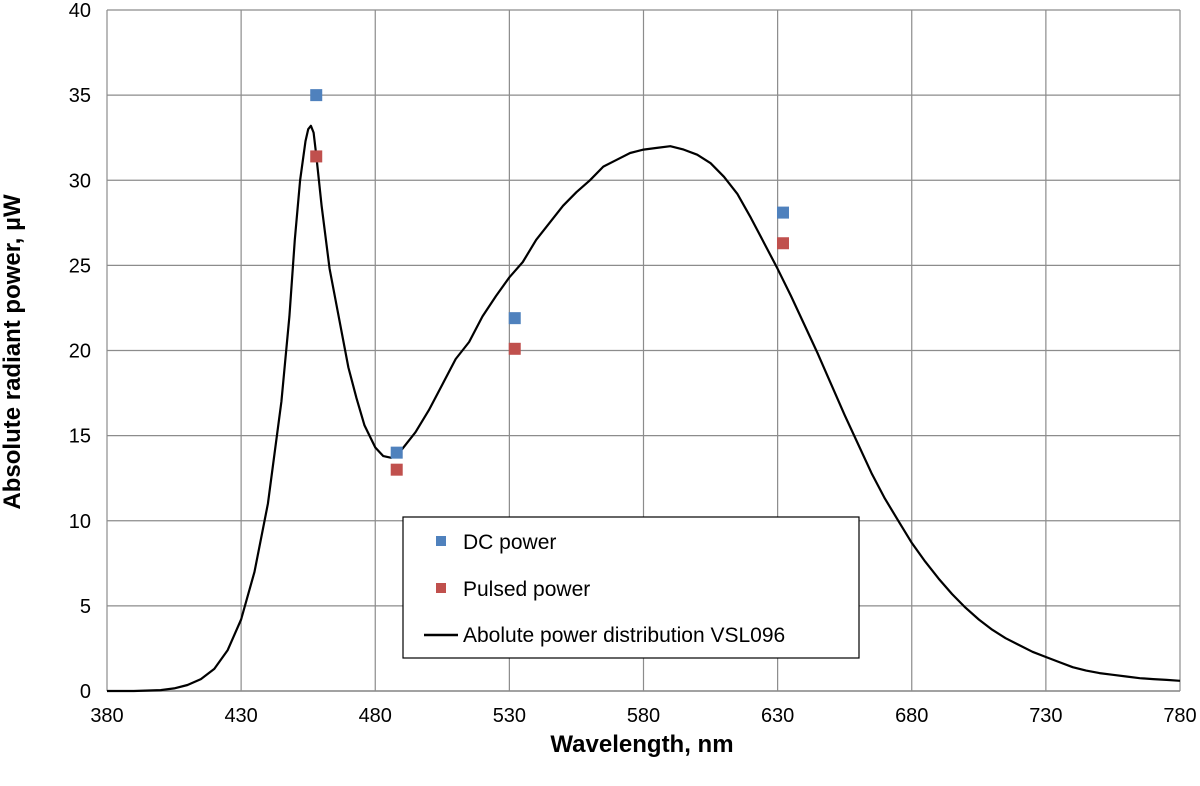 This screenshot has width=1200, height=786. I want to click on y-tick-label: 20, so click(80, 352).